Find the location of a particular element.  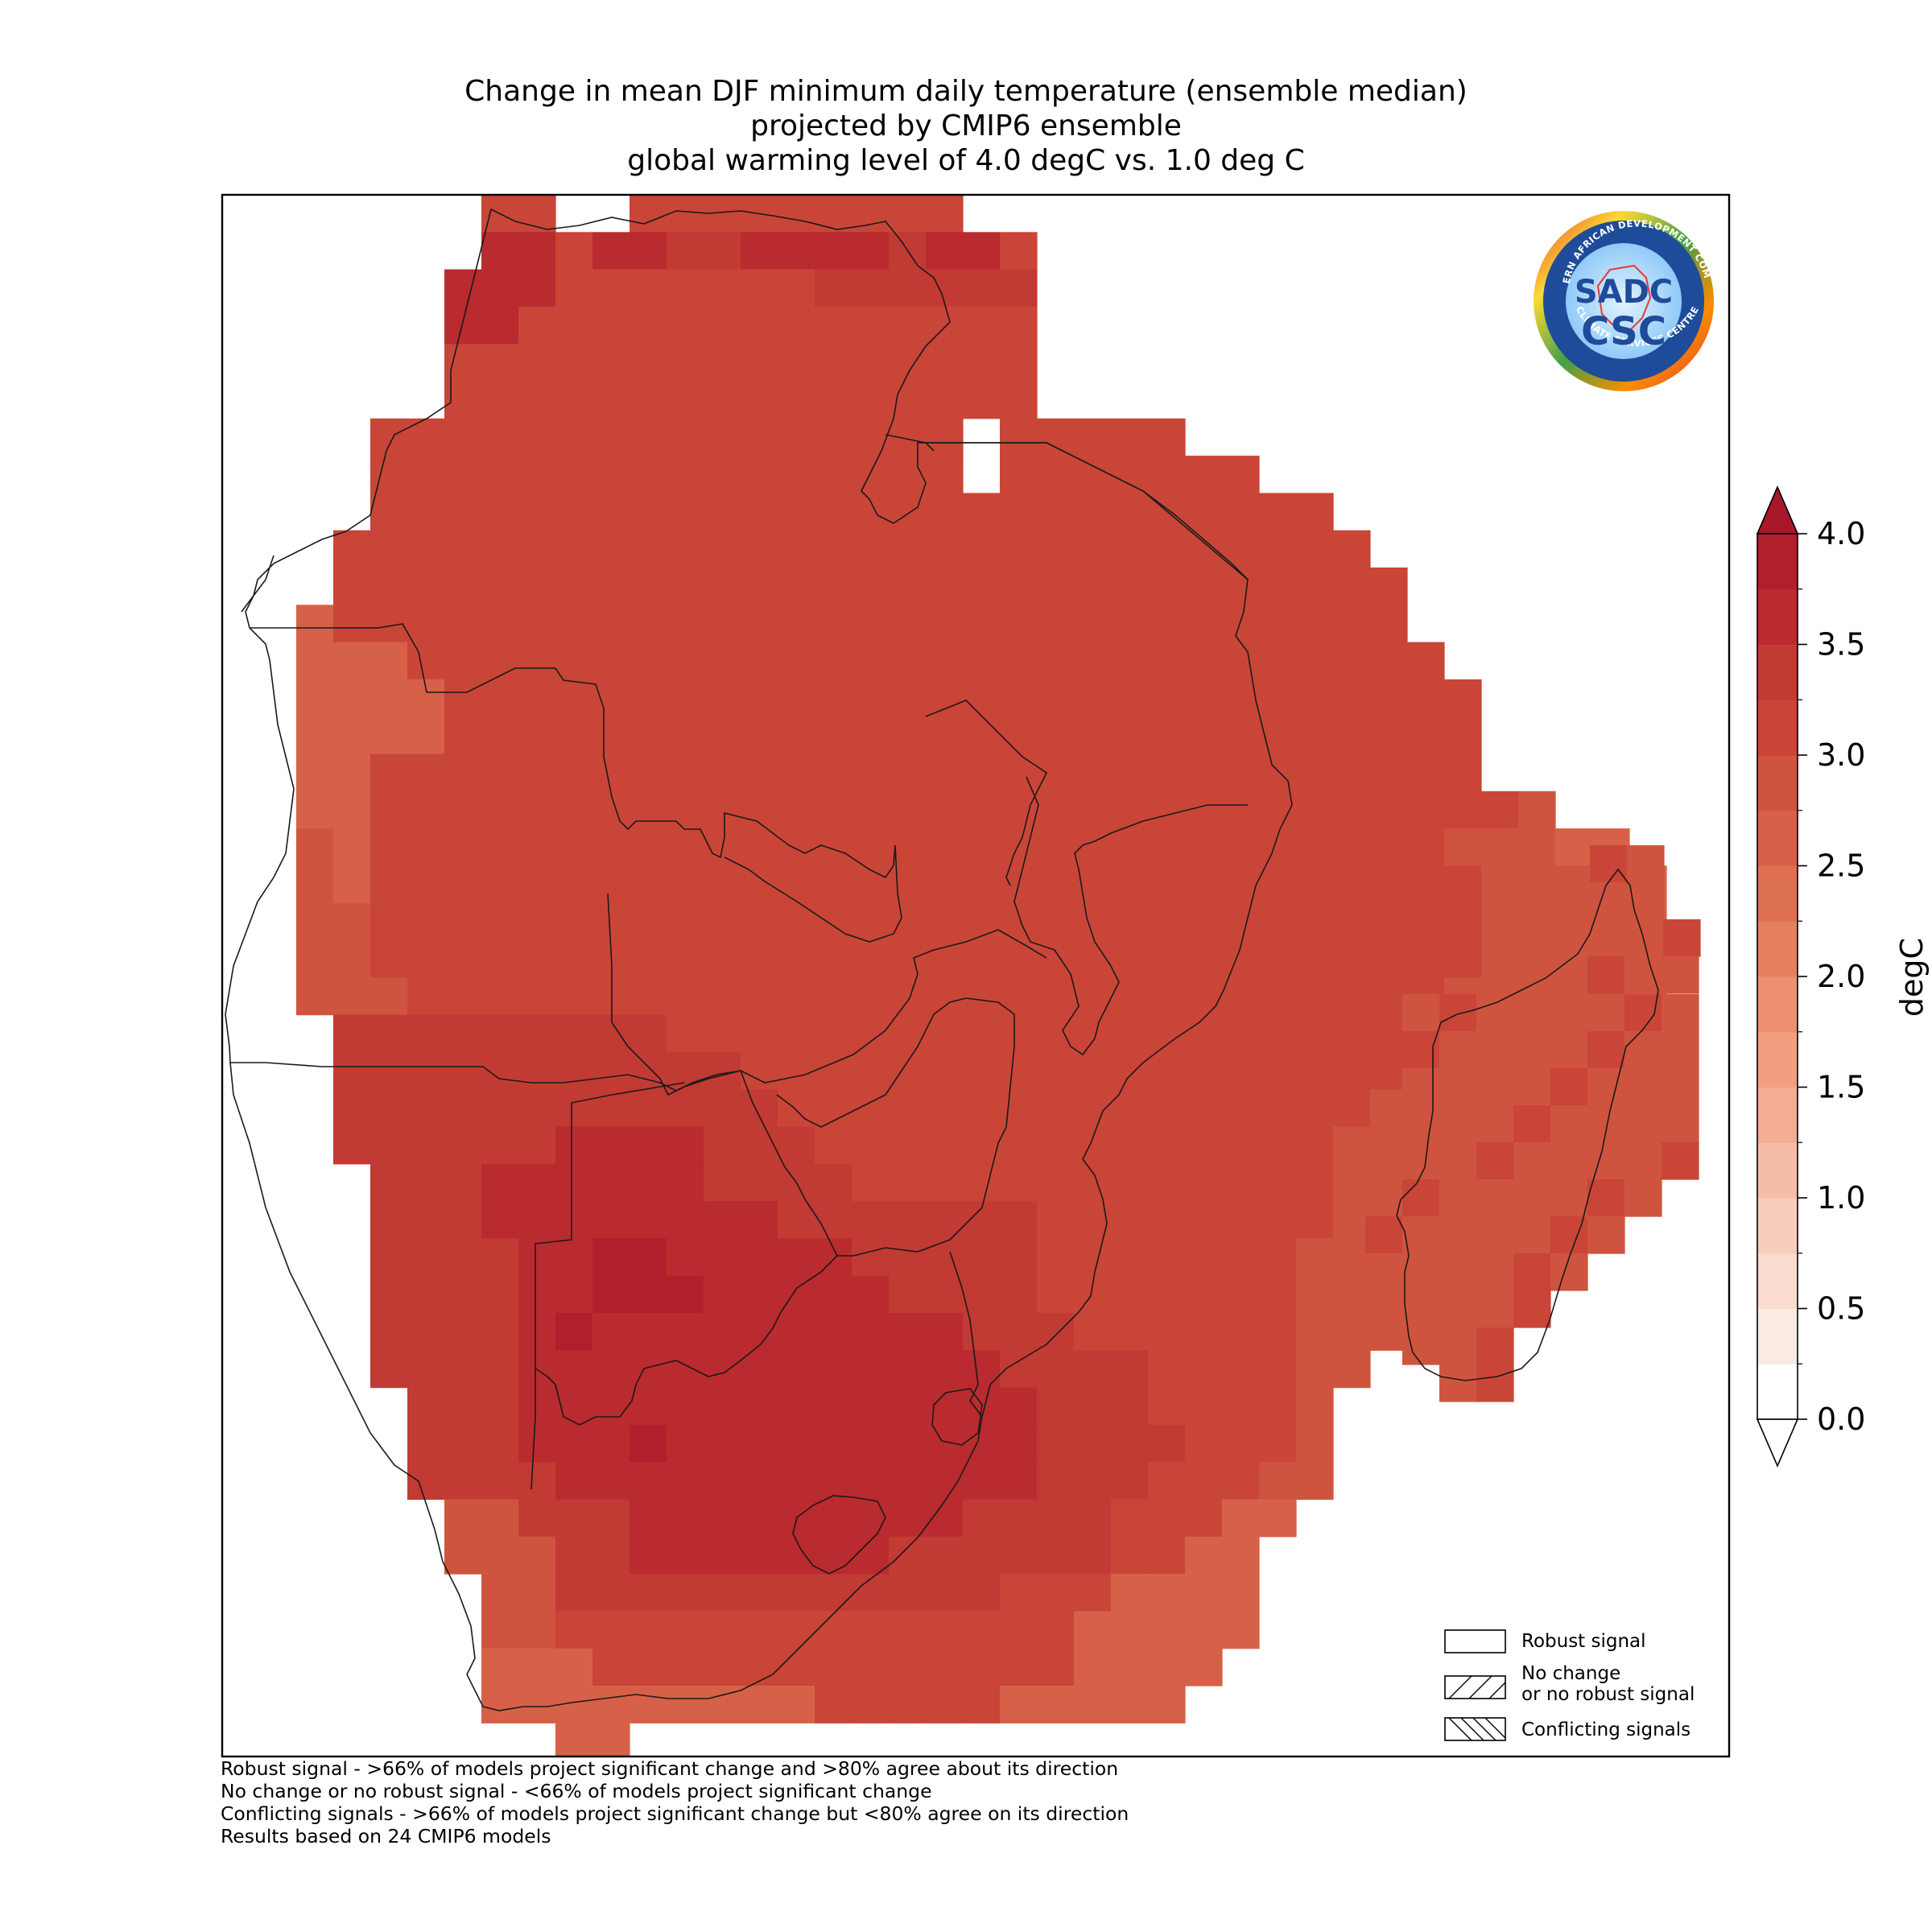

colorbar-extend-max is located at coordinates (1777, 510).